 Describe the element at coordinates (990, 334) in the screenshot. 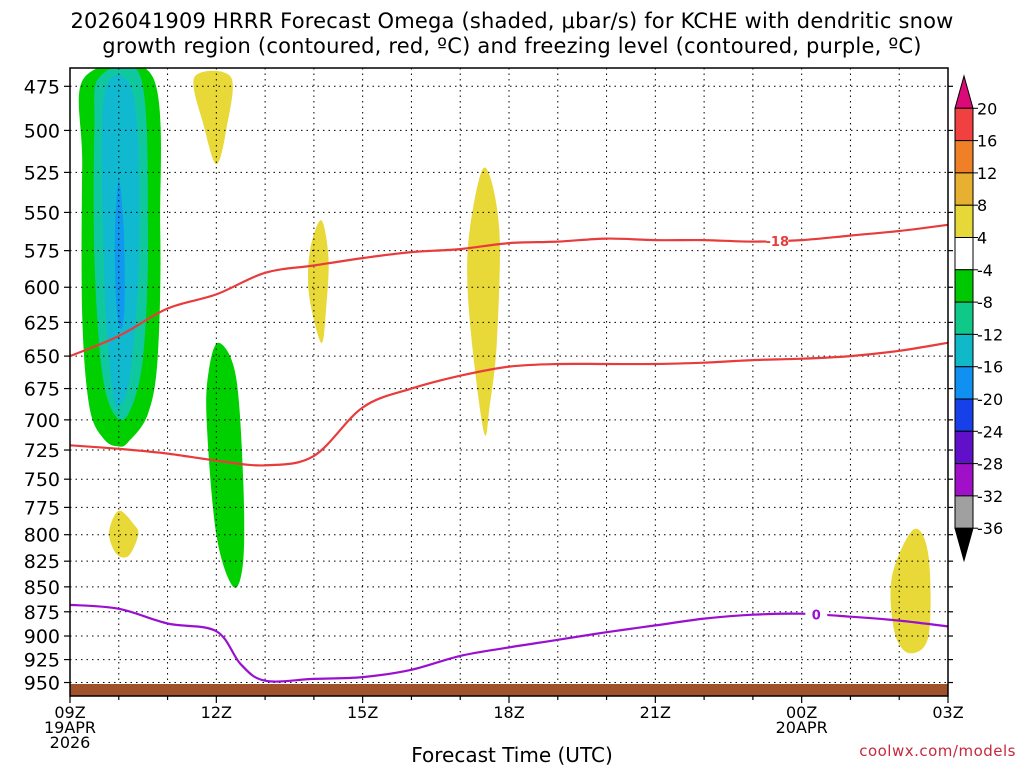

I see `colorbar-label: -12` at that location.